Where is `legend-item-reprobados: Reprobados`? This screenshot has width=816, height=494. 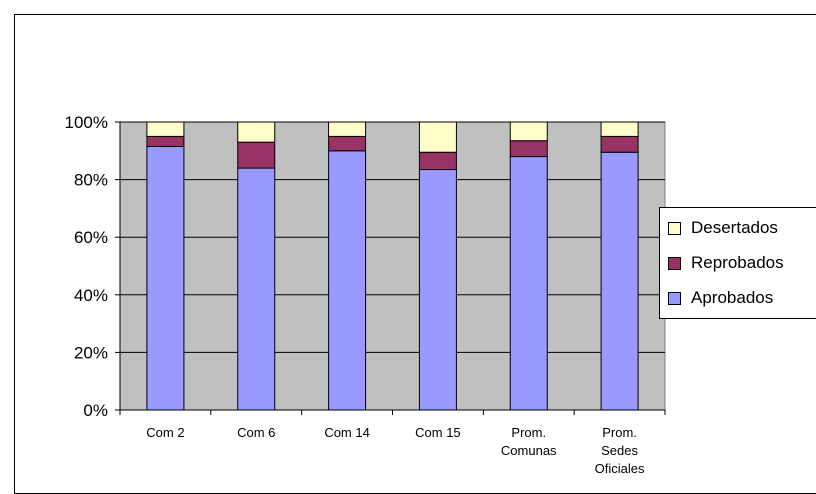
legend-item-reprobados: Reprobados is located at coordinates (726, 263).